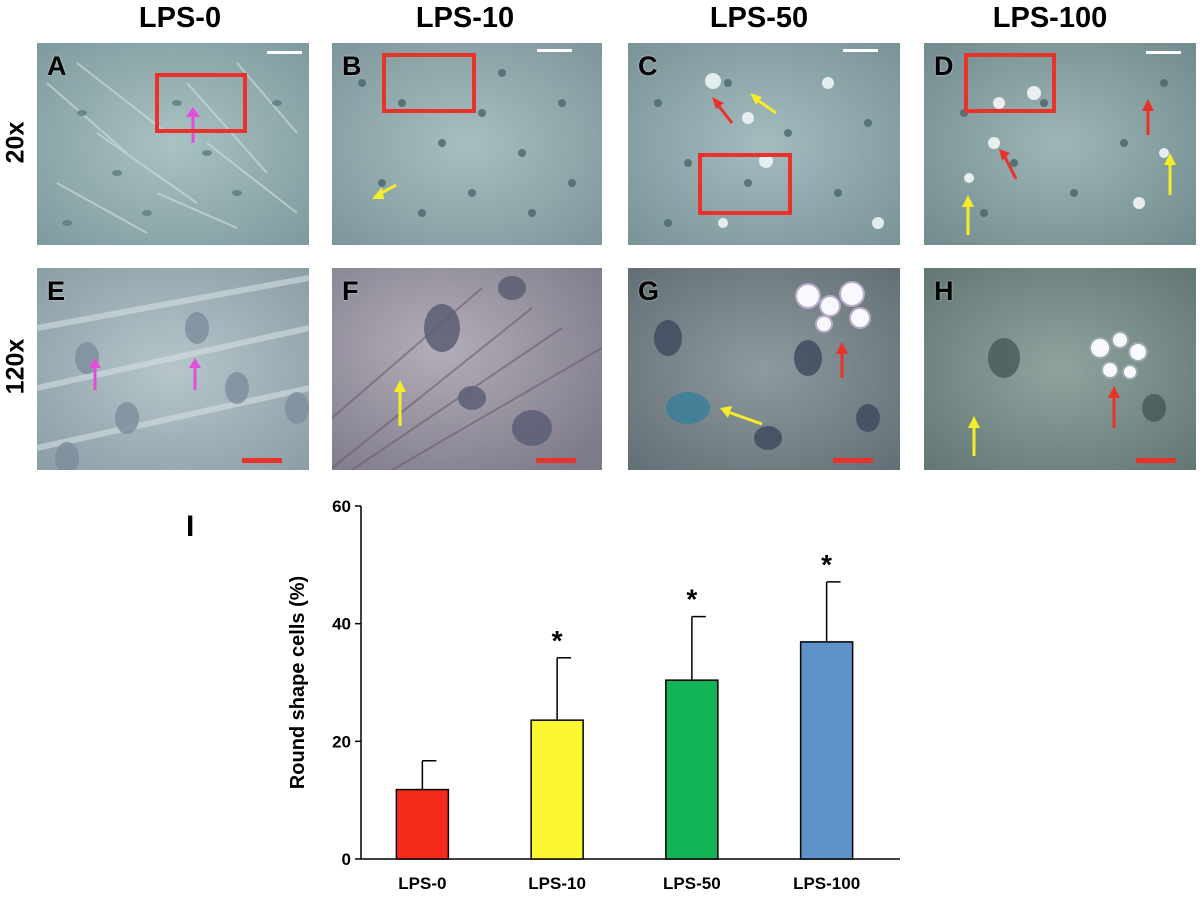 Image resolution: width=1200 pixels, height=903 pixels. I want to click on micrograph-panel-h: H, so click(1060, 369).